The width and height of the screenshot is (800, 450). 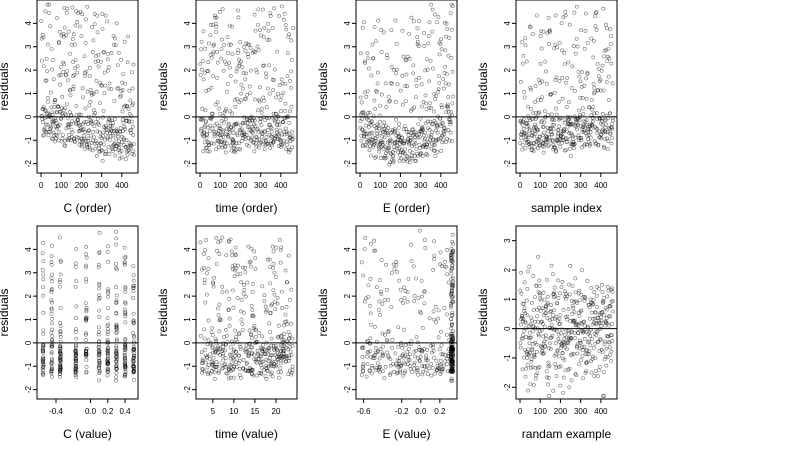 I want to click on y-tick-label: -1, so click(x=507, y=140).